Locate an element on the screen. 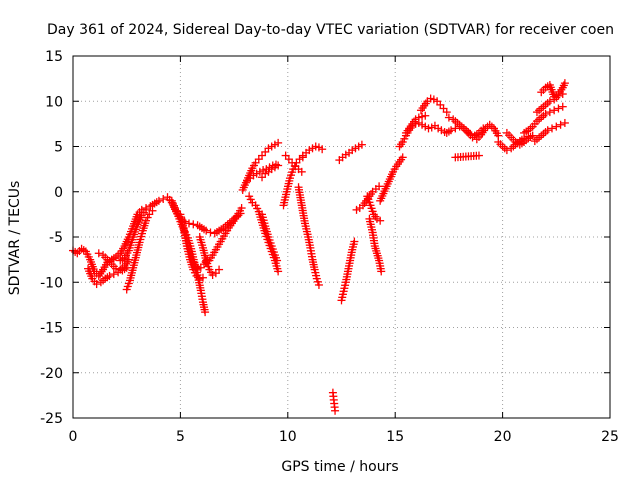 This screenshot has width=640, height=484. x-tick-label: 10 is located at coordinates (288, 437).